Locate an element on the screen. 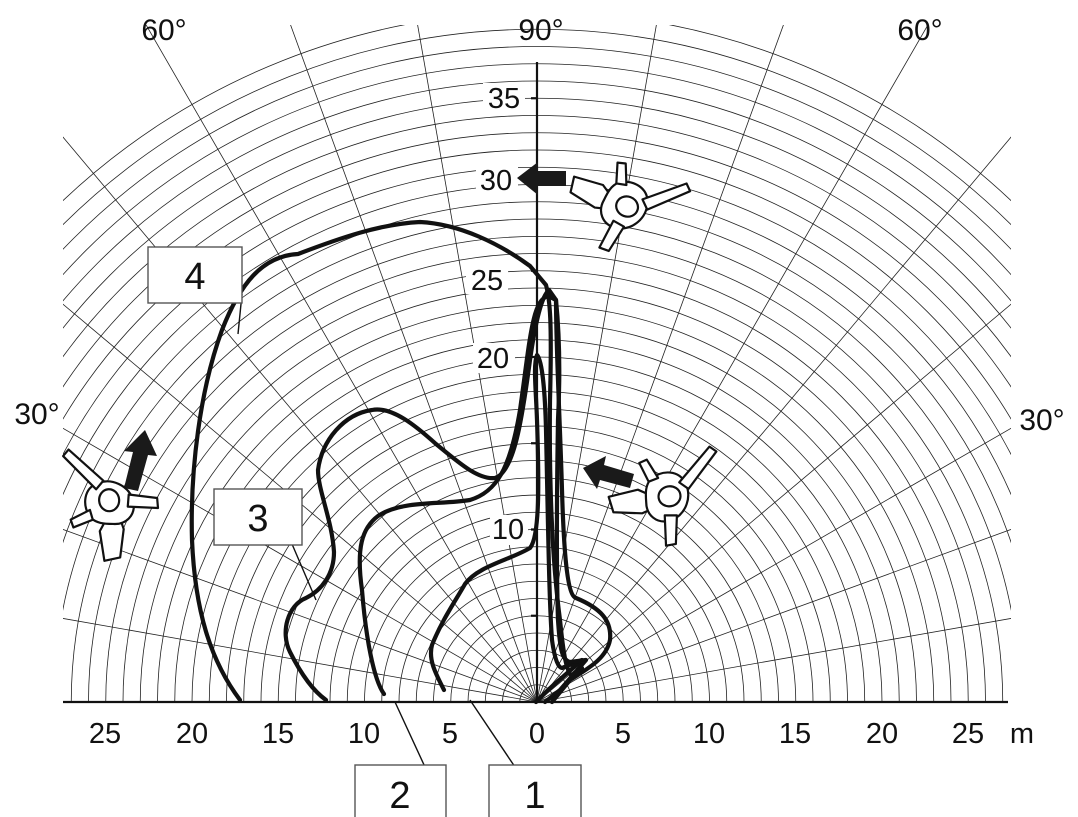 The width and height of the screenshot is (1078, 817). angle-label-right-30: 30° is located at coordinates (1041, 420).